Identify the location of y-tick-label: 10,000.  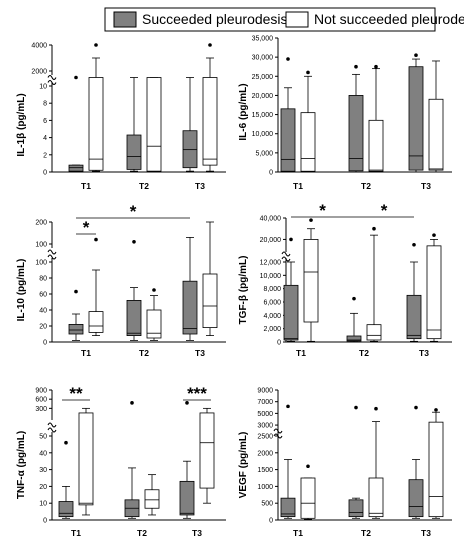
(271, 276).